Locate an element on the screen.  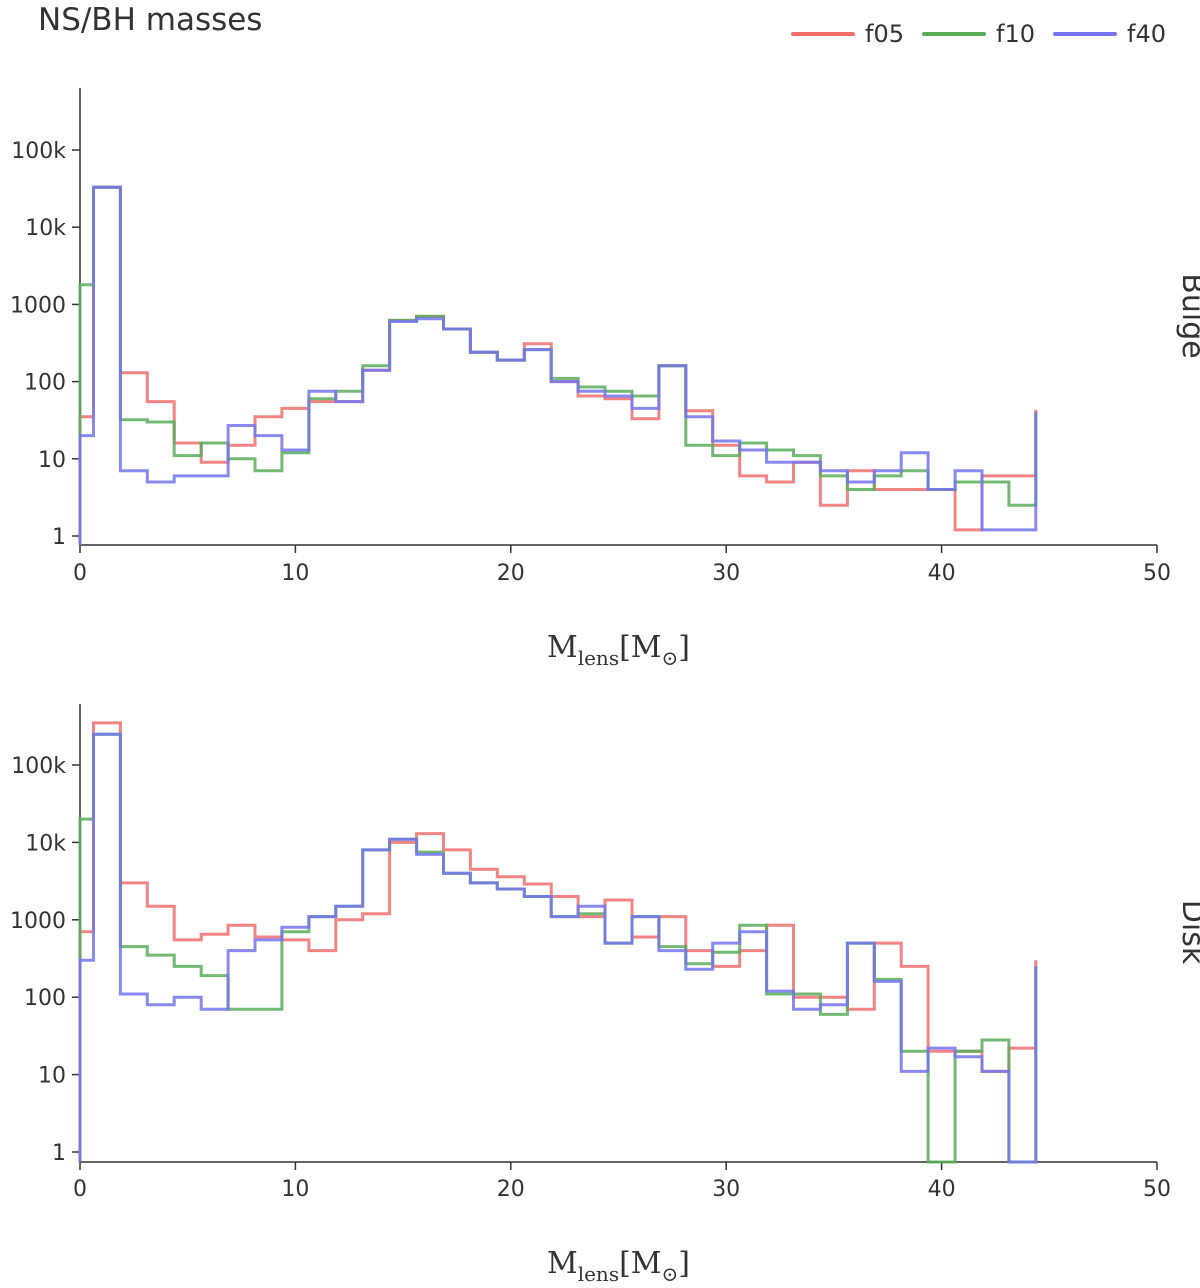
p2-x-tick-label: 40 is located at coordinates (942, 1189).